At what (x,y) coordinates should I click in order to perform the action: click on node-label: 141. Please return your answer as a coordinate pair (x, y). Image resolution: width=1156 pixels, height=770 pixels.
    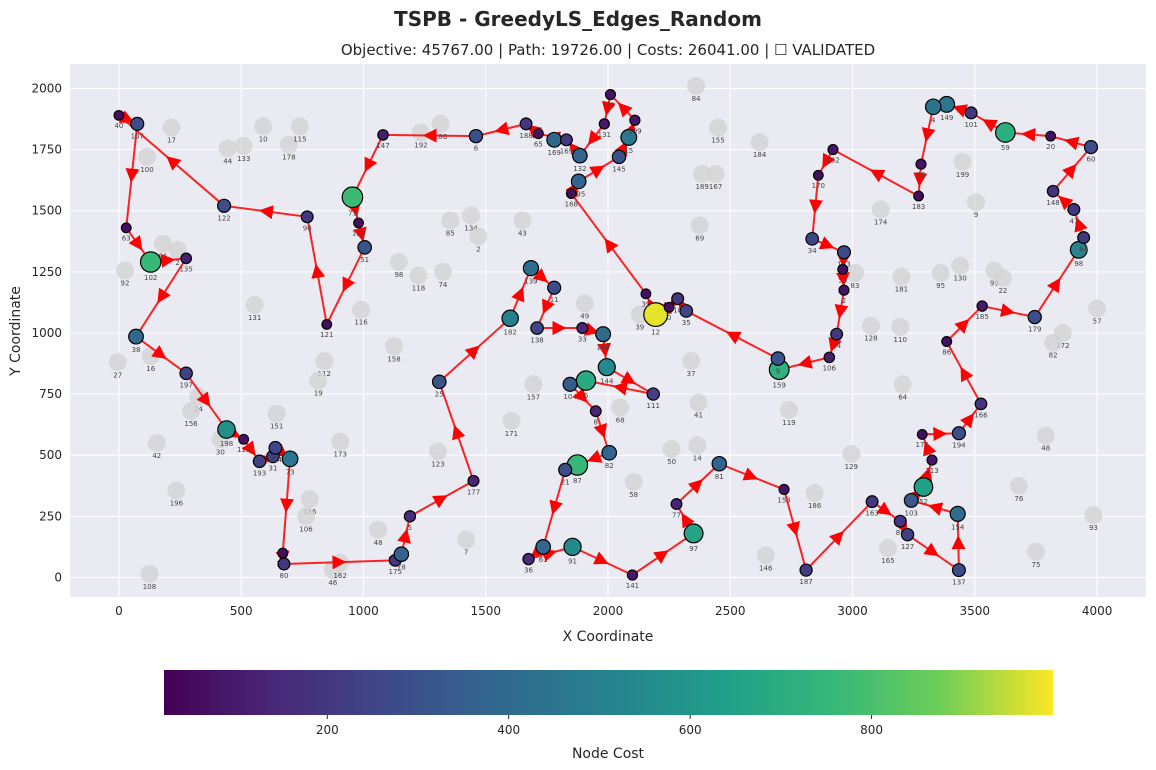
    Looking at the image, I should click on (632, 586).